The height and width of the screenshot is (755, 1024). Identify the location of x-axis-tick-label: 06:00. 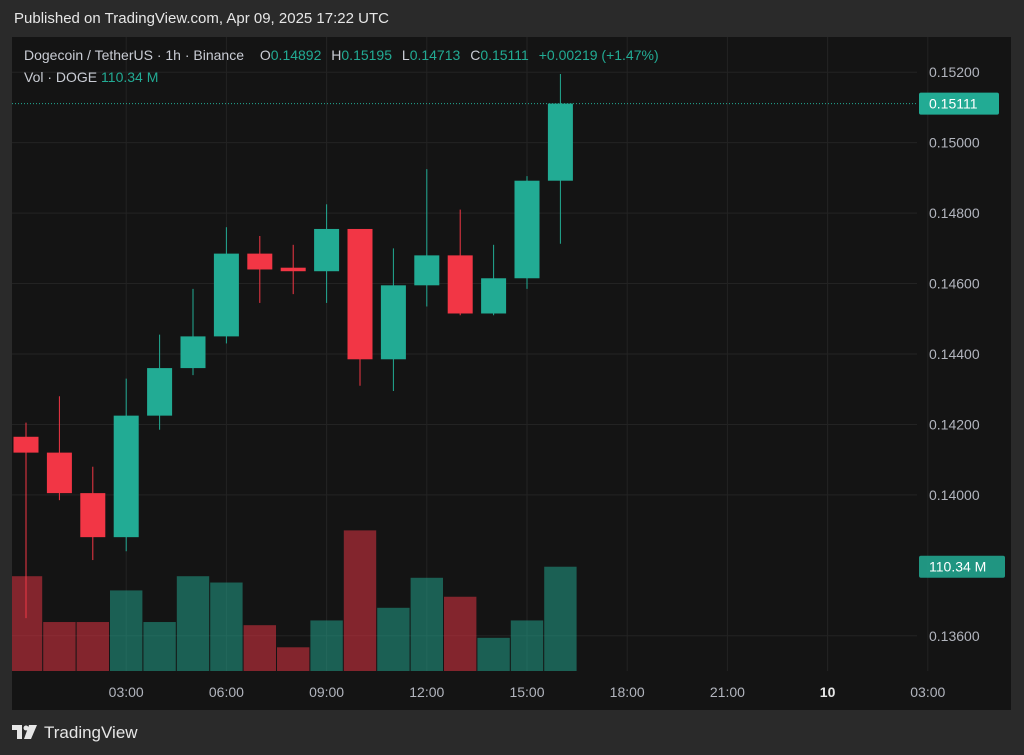
(226, 692).